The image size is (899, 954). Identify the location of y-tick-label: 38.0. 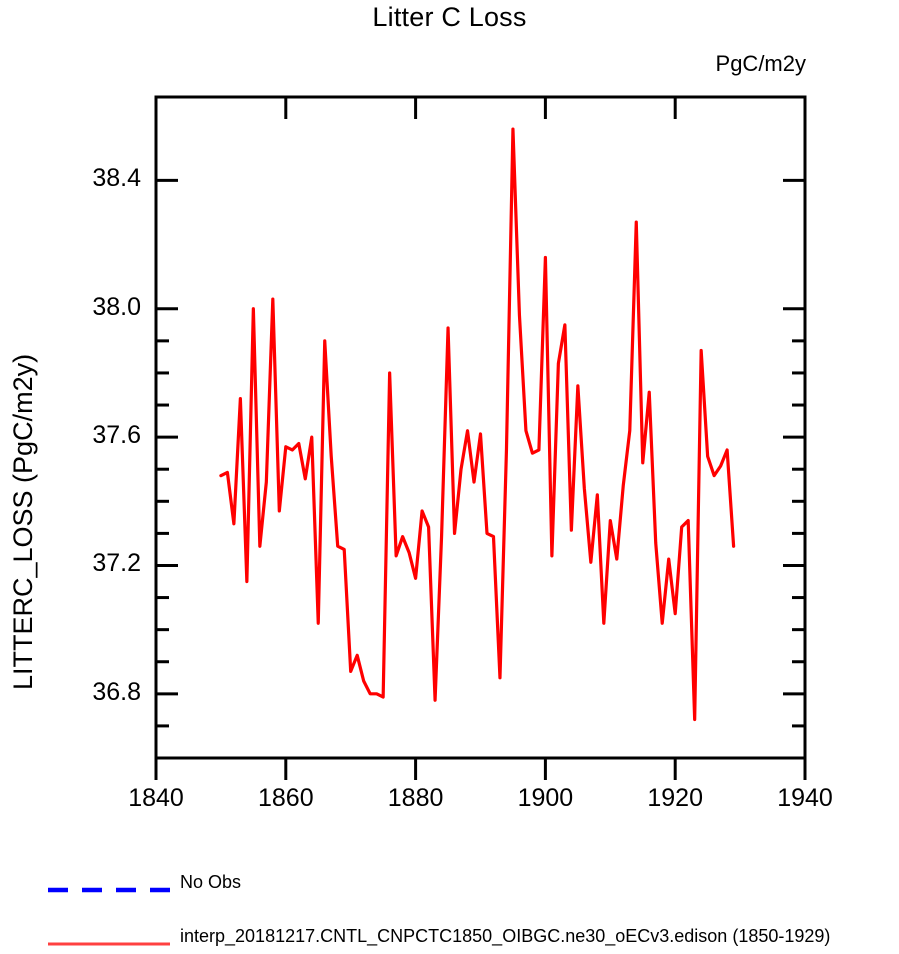
(116, 306).